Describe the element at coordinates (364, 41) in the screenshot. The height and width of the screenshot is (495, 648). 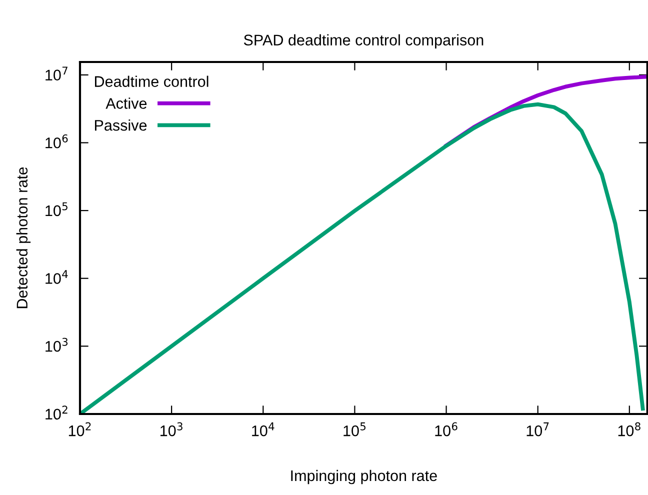
I see `chart-title: SPAD deadtime control comparison` at that location.